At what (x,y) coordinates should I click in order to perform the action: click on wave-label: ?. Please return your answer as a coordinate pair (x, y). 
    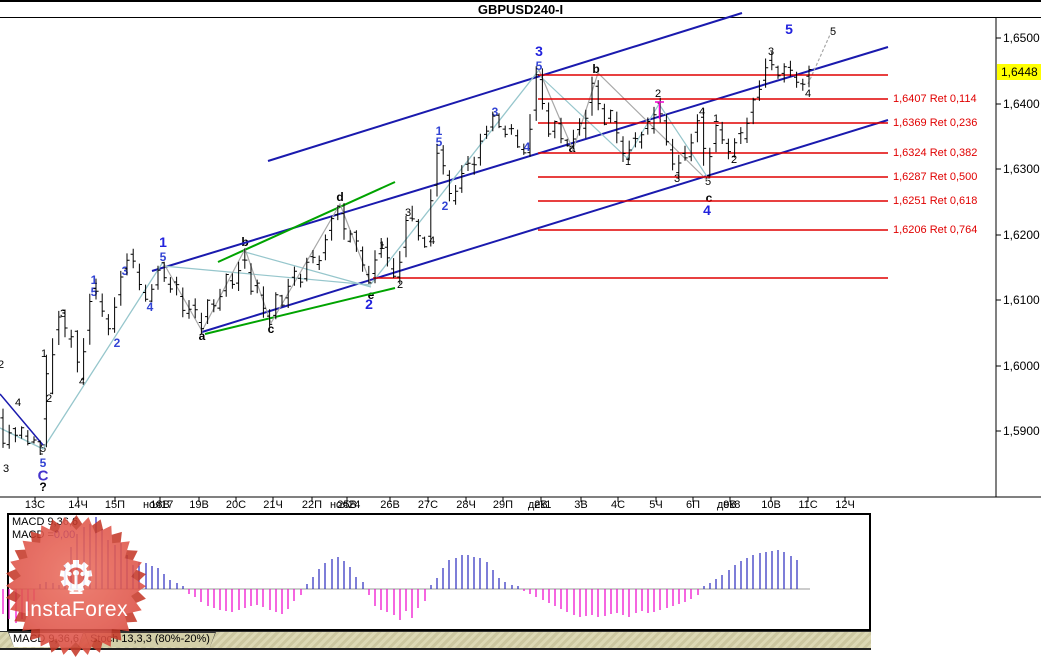
    Looking at the image, I should click on (43, 487).